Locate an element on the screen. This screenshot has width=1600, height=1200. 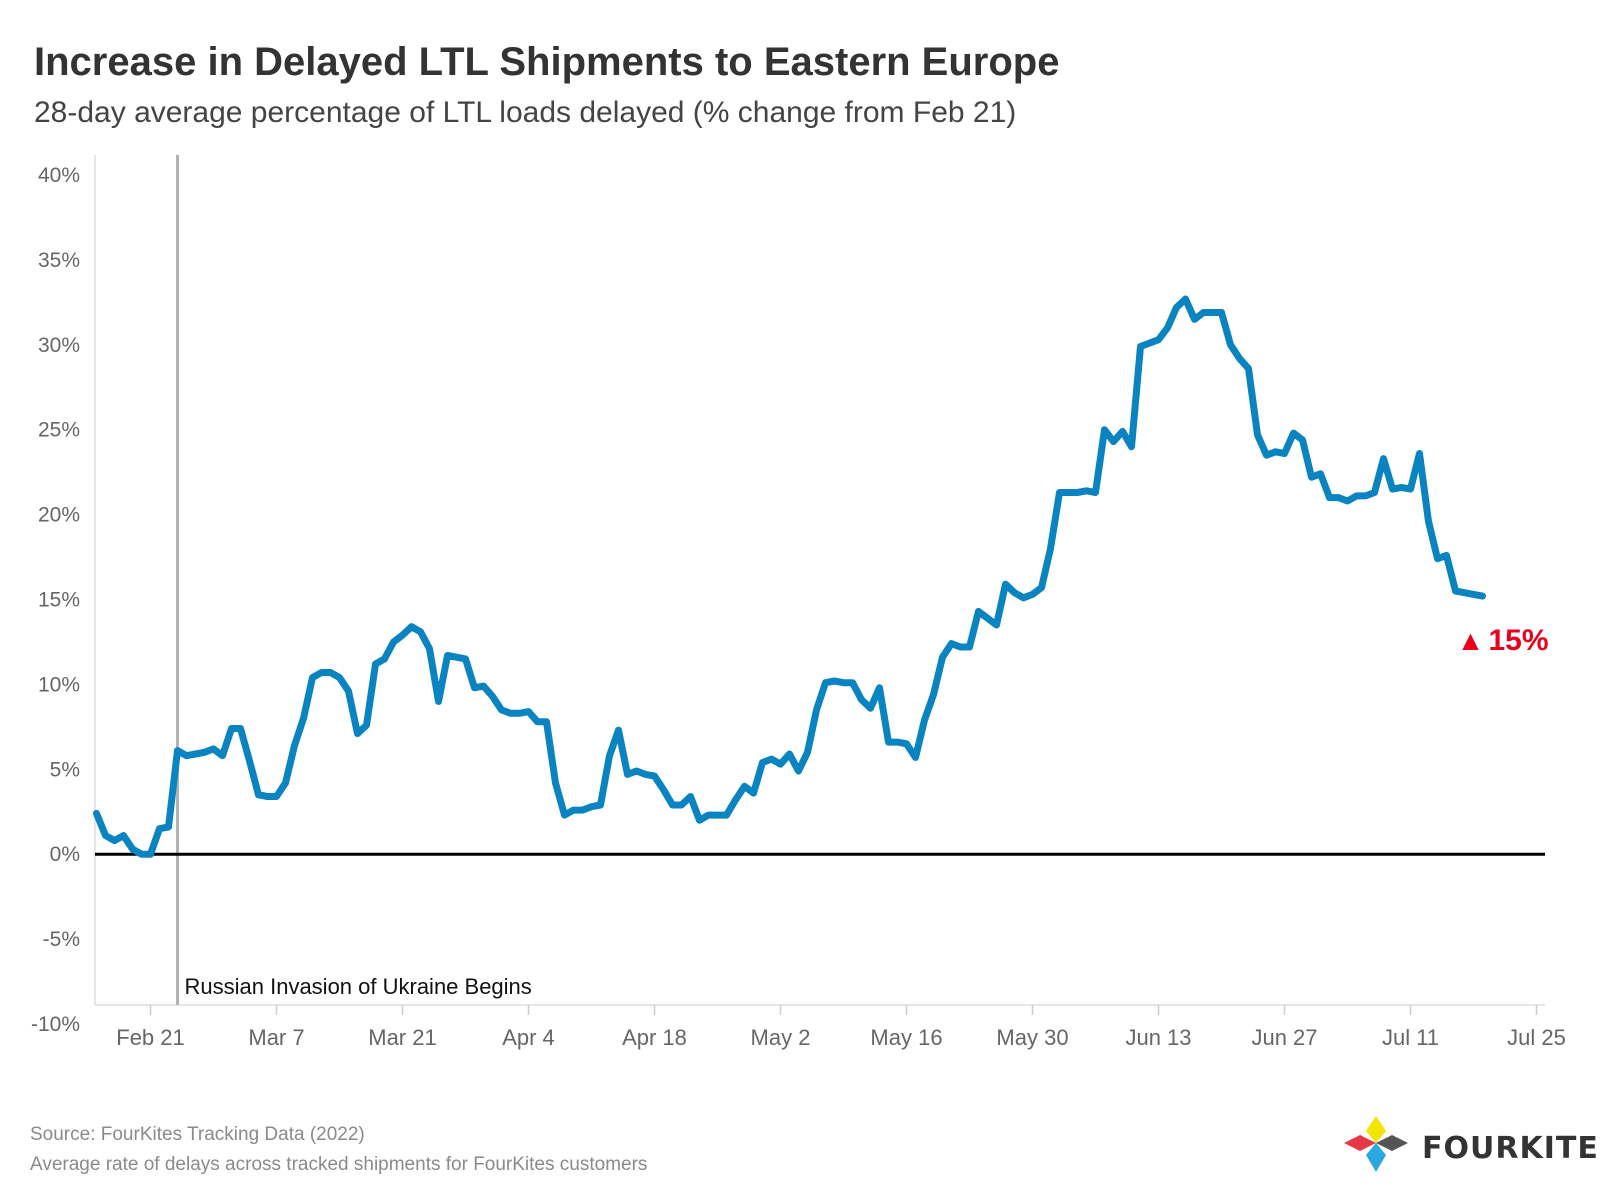
kite-logo-icon is located at coordinates (1376, 1144).